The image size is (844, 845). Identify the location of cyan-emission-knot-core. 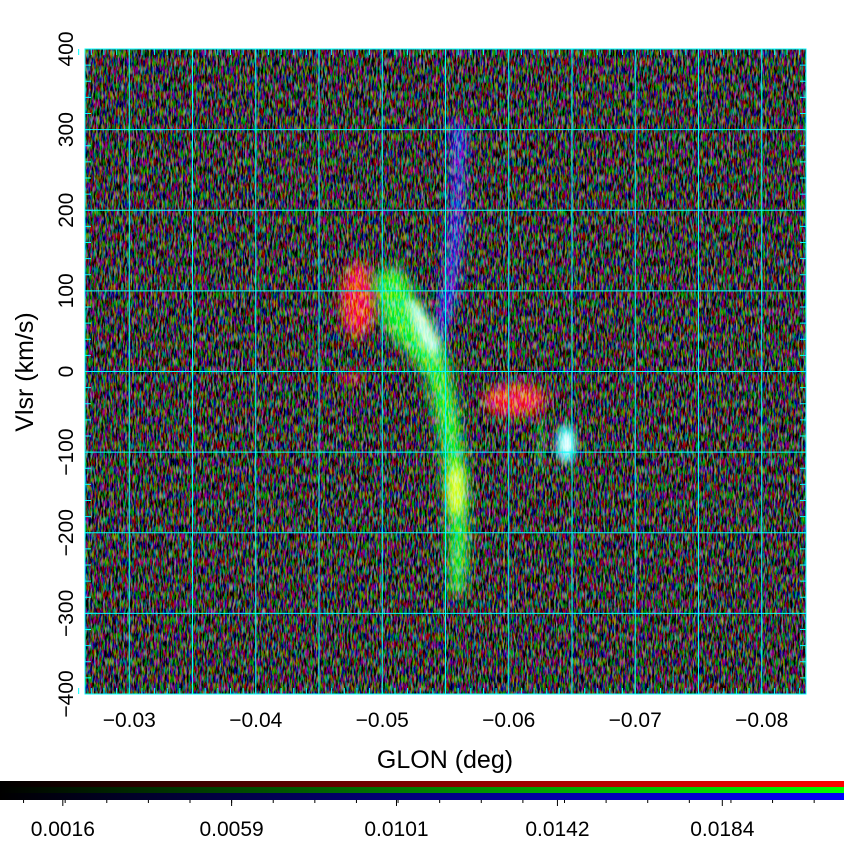
(567, 444).